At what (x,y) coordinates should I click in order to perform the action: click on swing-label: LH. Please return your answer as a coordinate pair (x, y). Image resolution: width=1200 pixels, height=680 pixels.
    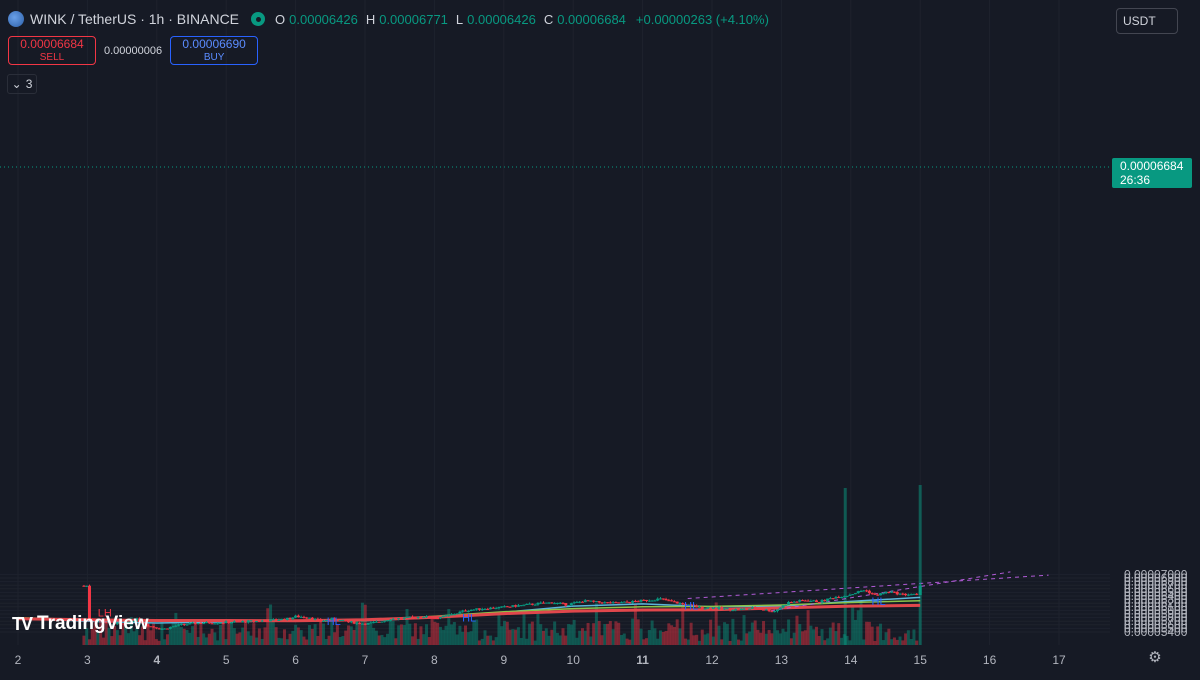
    Looking at the image, I should click on (105, 614).